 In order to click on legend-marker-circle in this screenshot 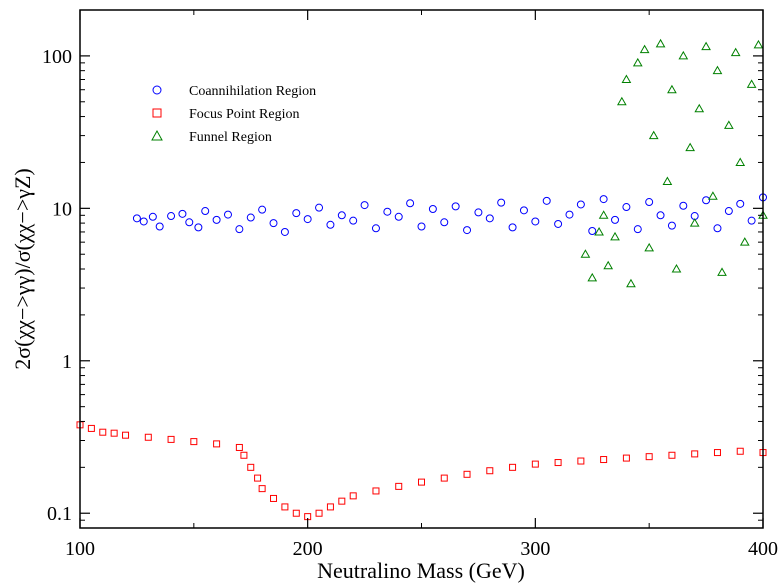, I will do `click(157, 90)`.